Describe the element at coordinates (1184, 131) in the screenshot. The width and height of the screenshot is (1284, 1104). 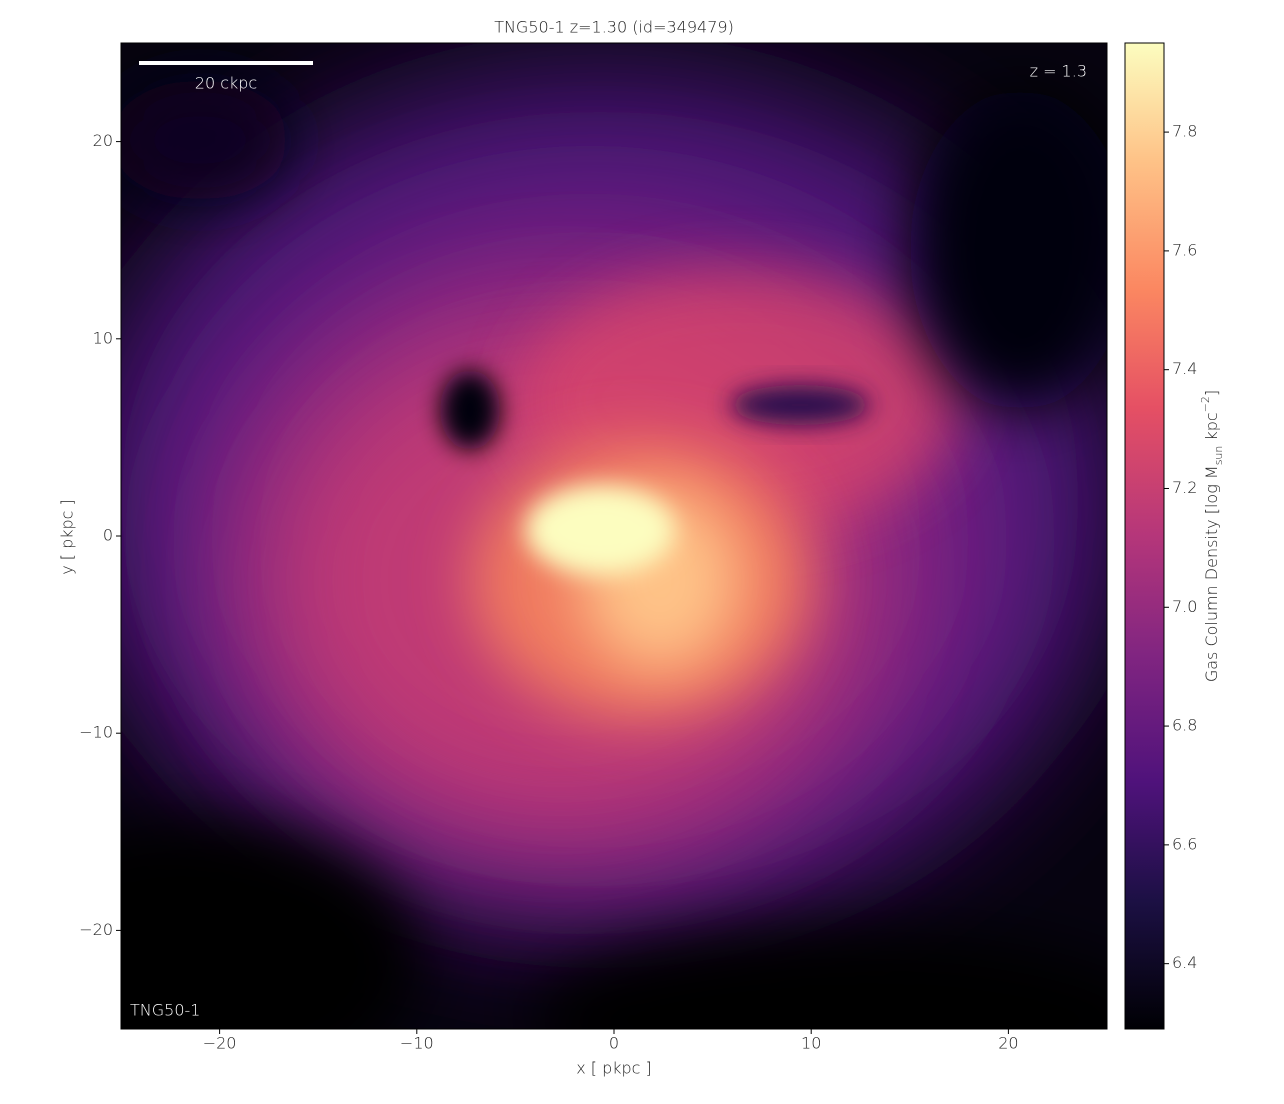
I see `colorbar-tick-label: 7.8` at that location.